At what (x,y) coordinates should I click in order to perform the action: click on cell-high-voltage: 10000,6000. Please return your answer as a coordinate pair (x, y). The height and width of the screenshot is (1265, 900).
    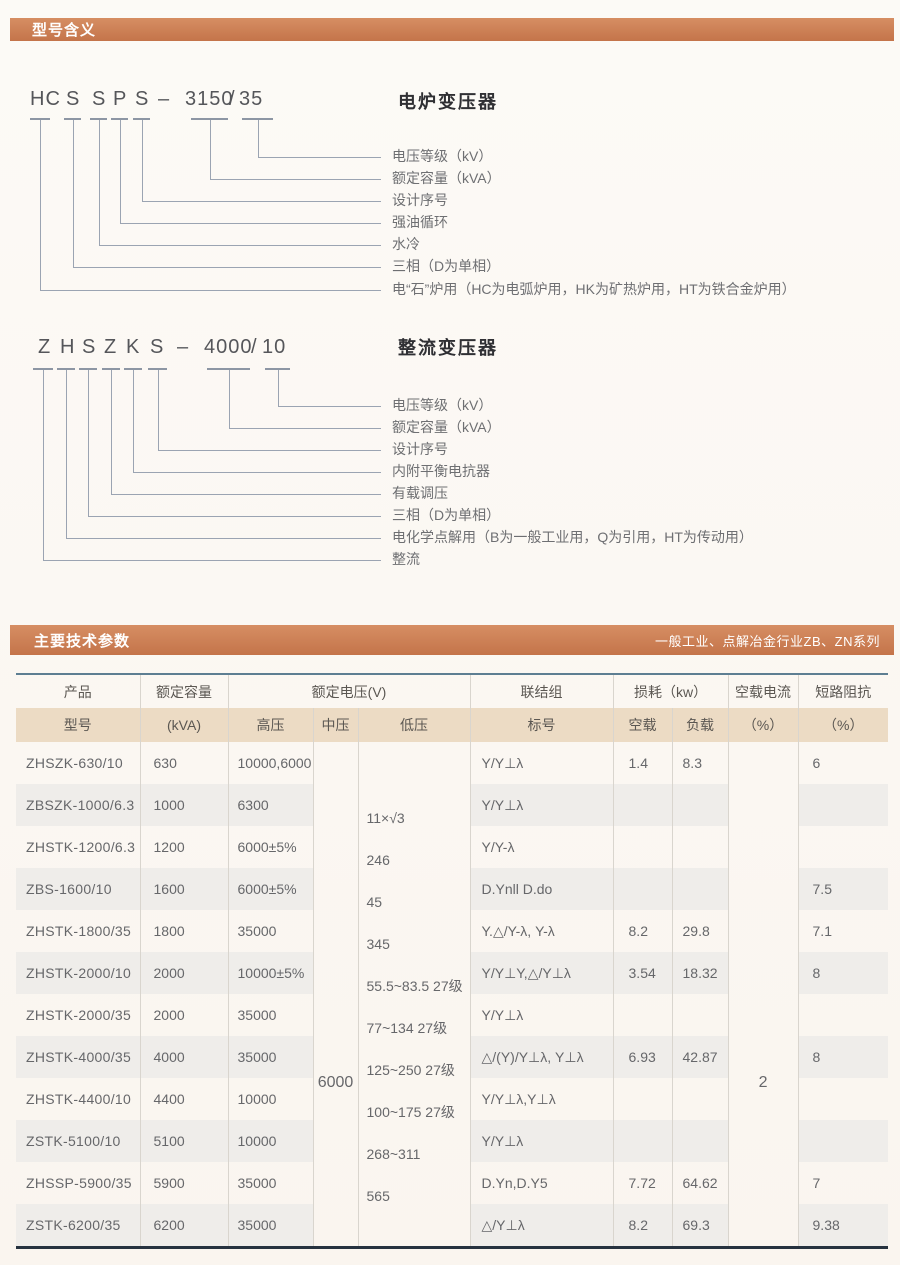
    Looking at the image, I should click on (271, 763).